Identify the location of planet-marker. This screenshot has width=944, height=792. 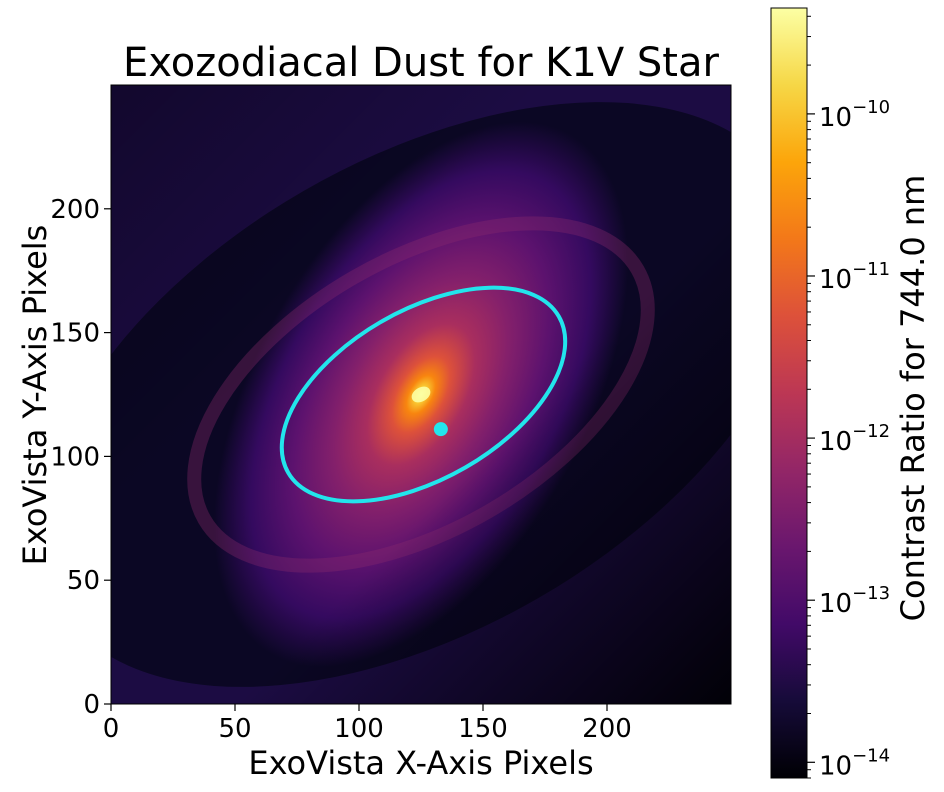
(440, 429).